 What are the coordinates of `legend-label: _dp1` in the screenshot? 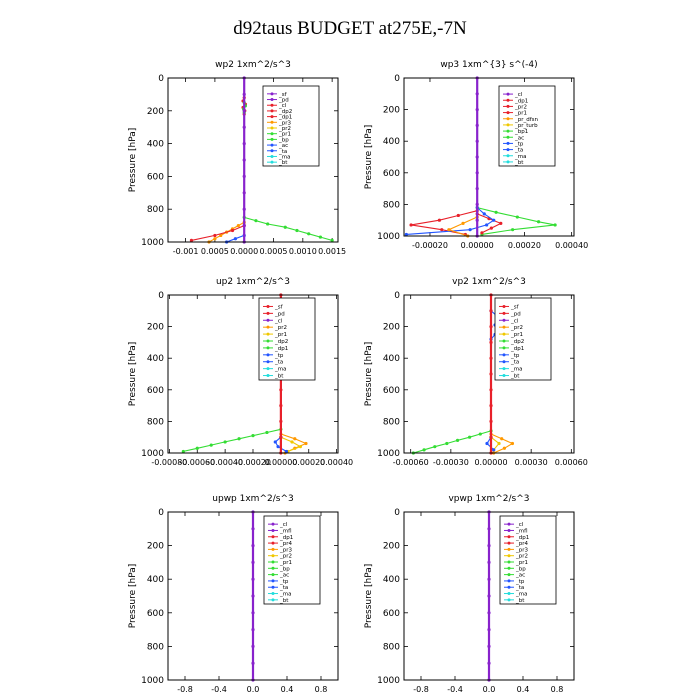 It's located at (522, 538).